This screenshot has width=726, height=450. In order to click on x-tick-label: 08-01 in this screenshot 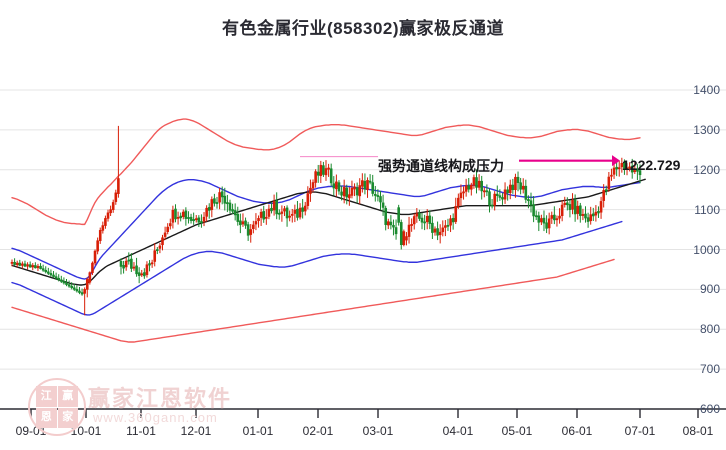, I will do `click(698, 431)`.